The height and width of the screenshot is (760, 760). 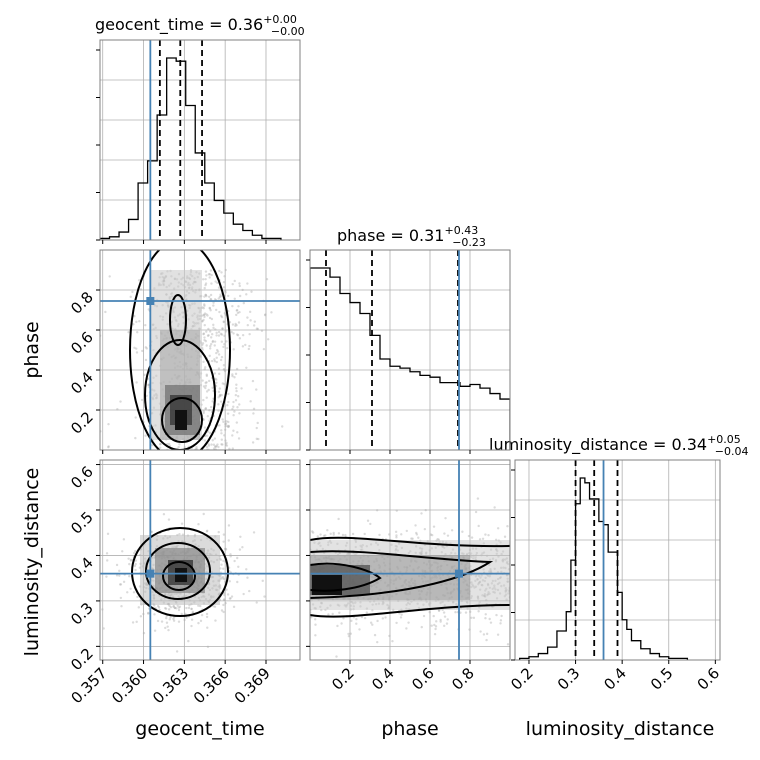 I want to click on contour-line, so click(x=410, y=542).